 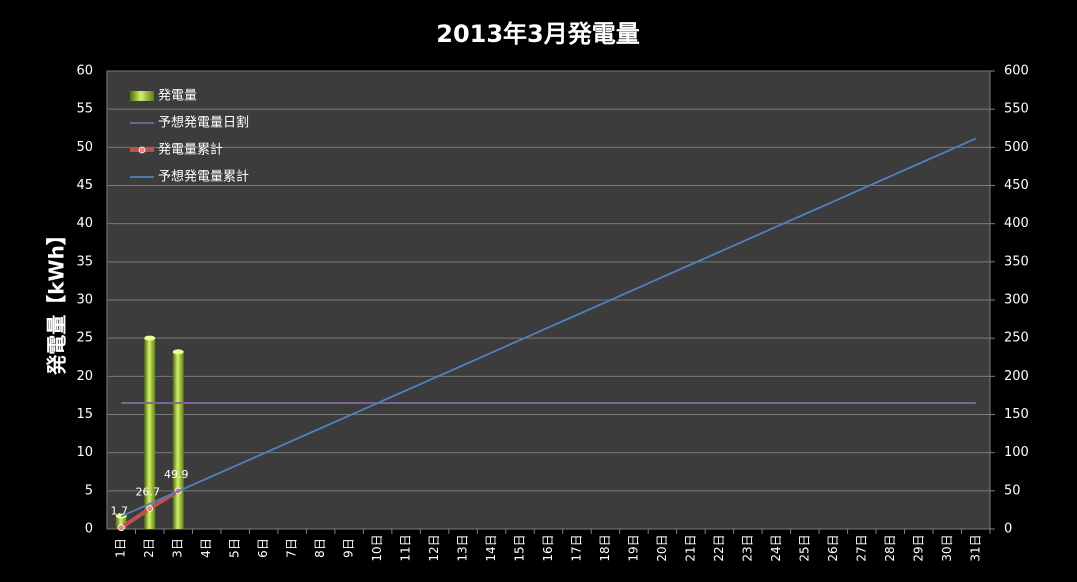 What do you see at coordinates (235, 548) in the screenshot?
I see `x-tick-label: 5日` at bounding box center [235, 548].